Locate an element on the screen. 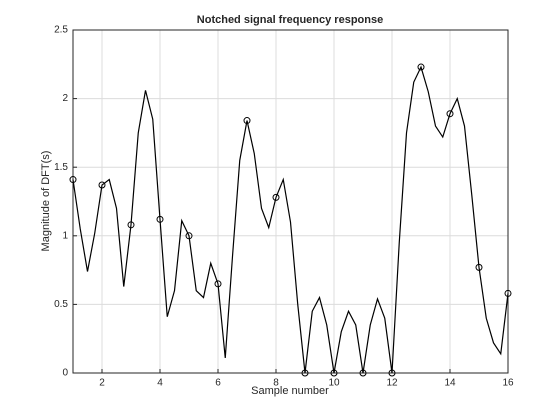 The height and width of the screenshot is (420, 560). y-tick-label: 0.5 is located at coordinates (61, 304).